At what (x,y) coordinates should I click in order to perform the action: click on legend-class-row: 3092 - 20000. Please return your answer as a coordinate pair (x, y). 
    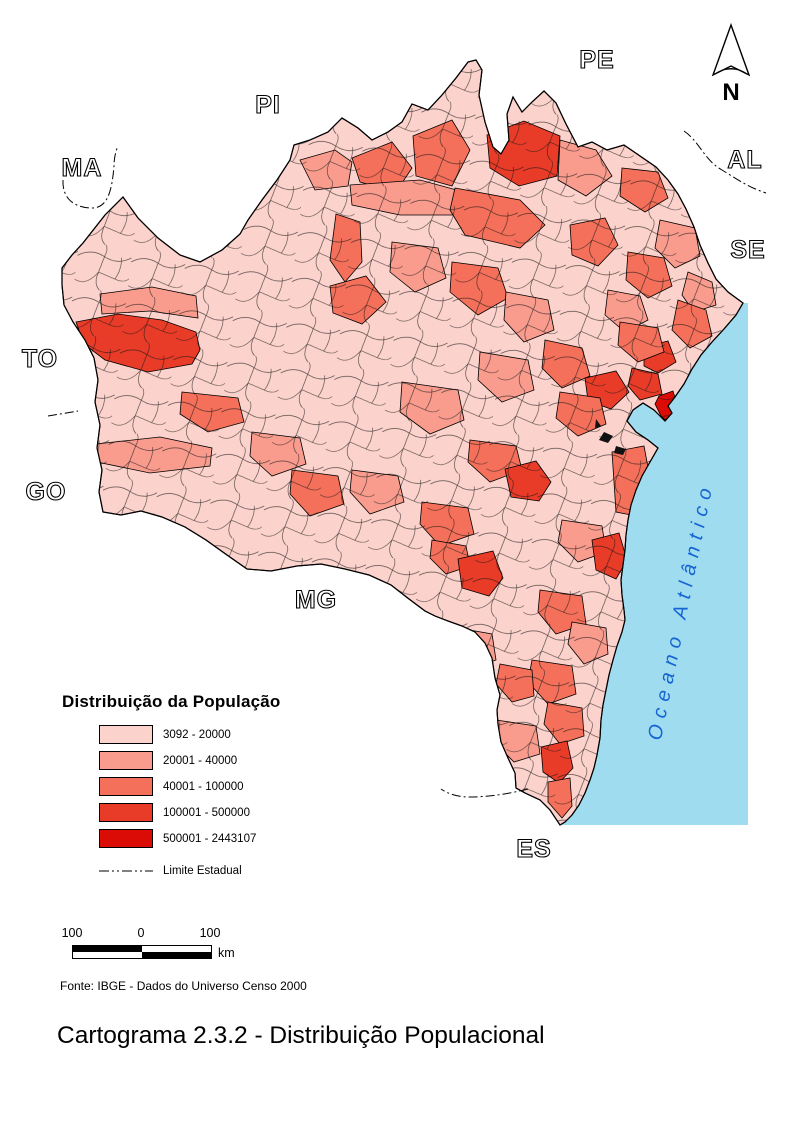
    Looking at the image, I should click on (190, 734).